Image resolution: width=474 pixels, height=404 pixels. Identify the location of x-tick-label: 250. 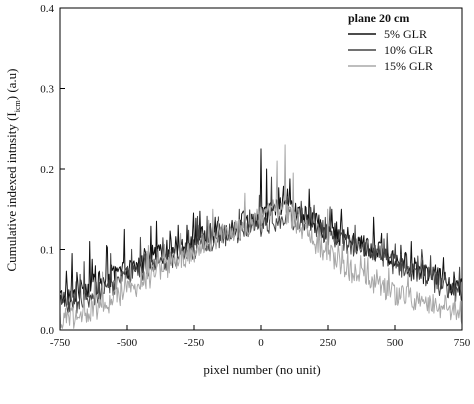
(328, 343).